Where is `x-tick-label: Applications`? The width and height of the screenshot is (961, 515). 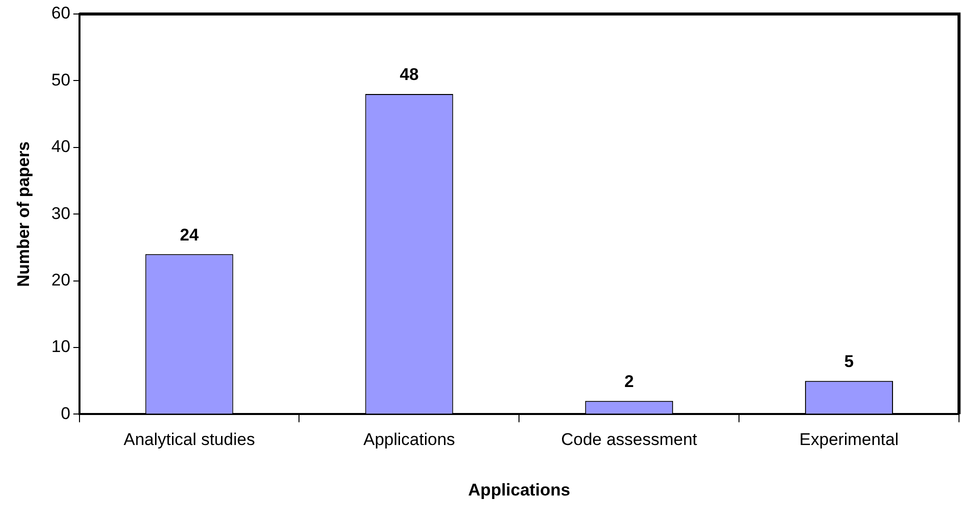
x-tick-label: Applications is located at coordinates (409, 440).